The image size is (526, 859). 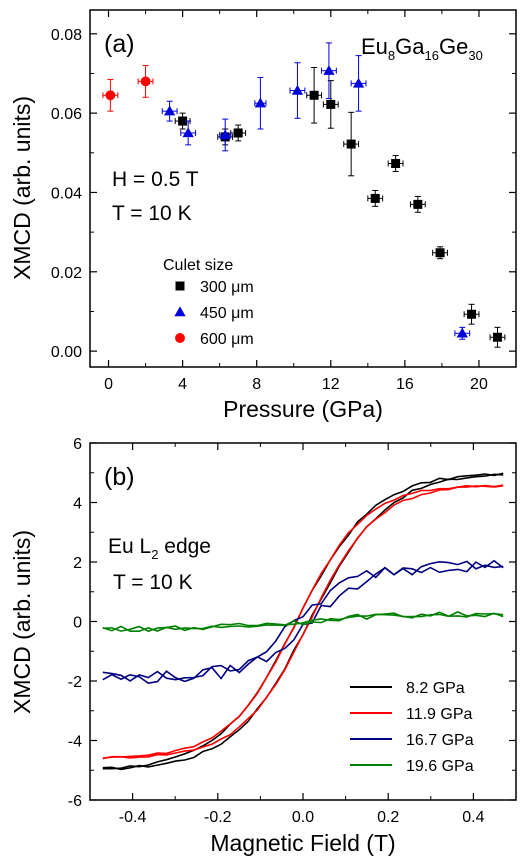 I want to click on panel-b-x-axis-title: Magnetic Field (T), so click(x=302, y=843).